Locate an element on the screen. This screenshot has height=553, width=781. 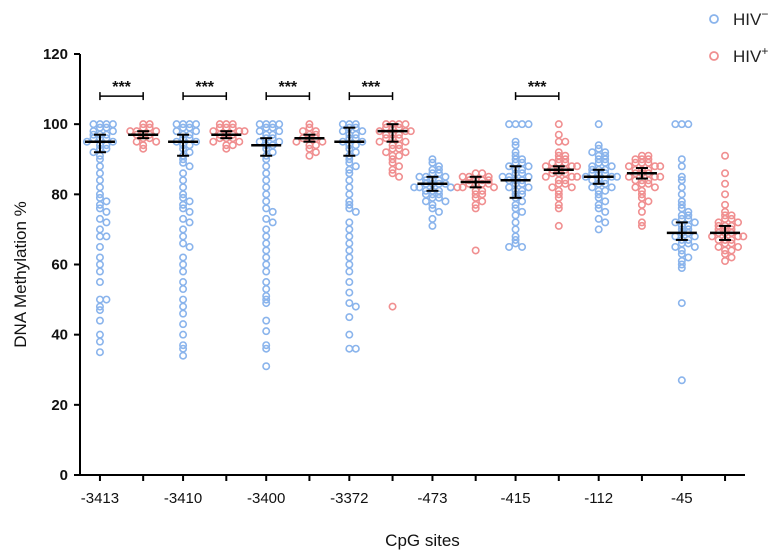
significance-bracket: *** is located at coordinates (371, 90).